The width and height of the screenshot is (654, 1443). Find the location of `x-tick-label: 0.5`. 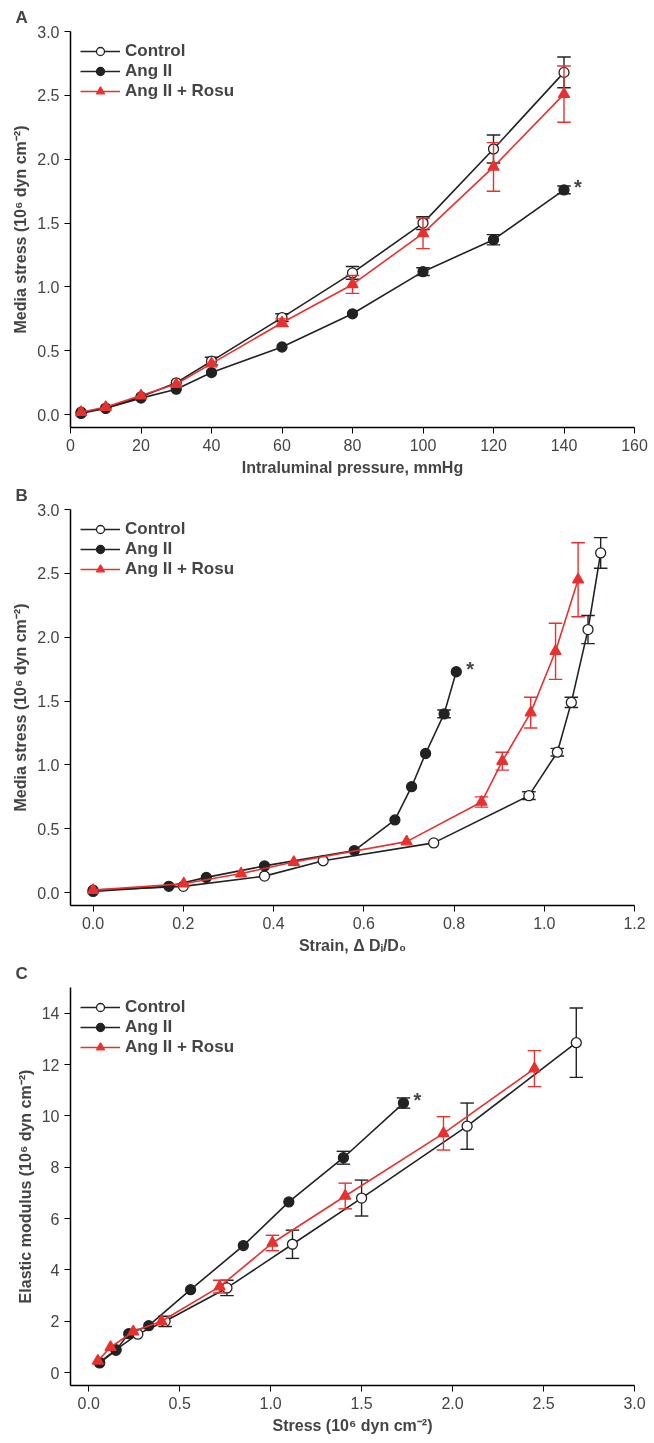

x-tick-label: 0.5 is located at coordinates (179, 1403).